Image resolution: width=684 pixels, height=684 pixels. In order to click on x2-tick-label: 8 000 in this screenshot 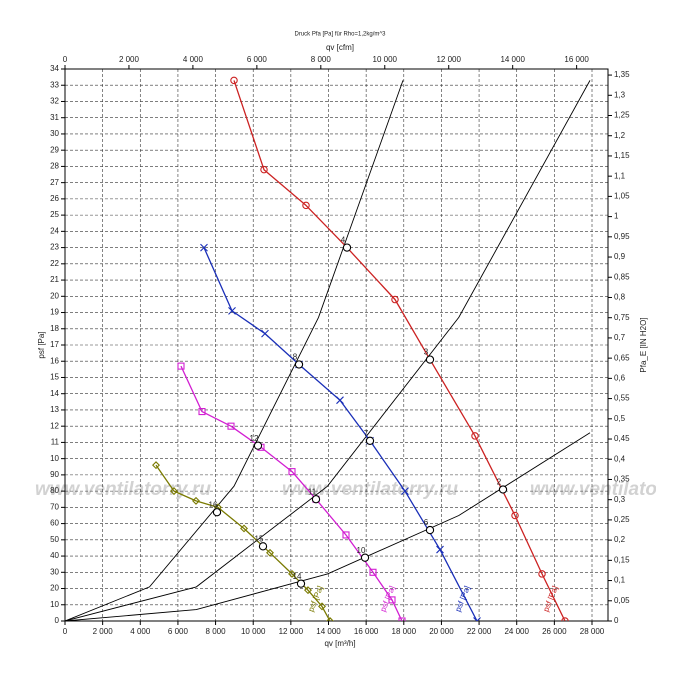, I will do `click(321, 59)`.